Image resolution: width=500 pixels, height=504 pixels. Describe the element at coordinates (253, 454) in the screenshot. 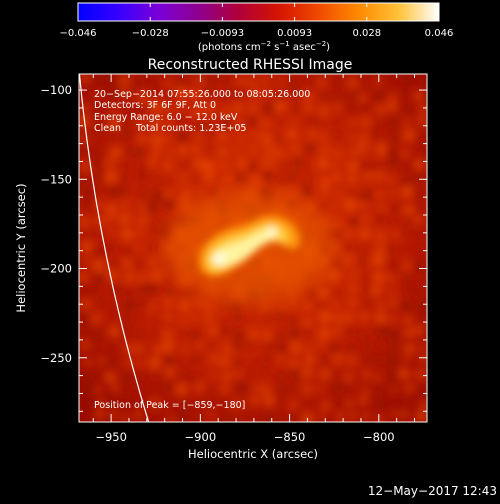

I see `x-axis-label: Heliocentric X (arcsec)` at that location.